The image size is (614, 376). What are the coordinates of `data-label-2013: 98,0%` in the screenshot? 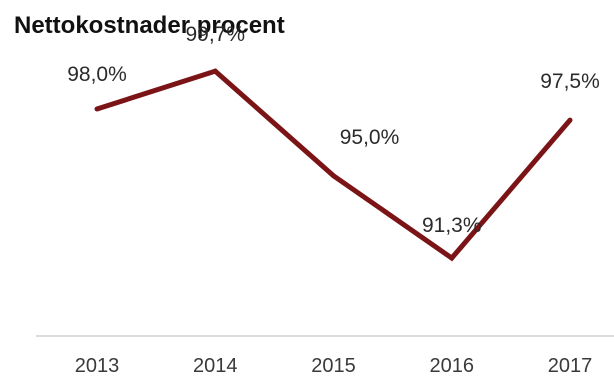 It's located at (97, 74).